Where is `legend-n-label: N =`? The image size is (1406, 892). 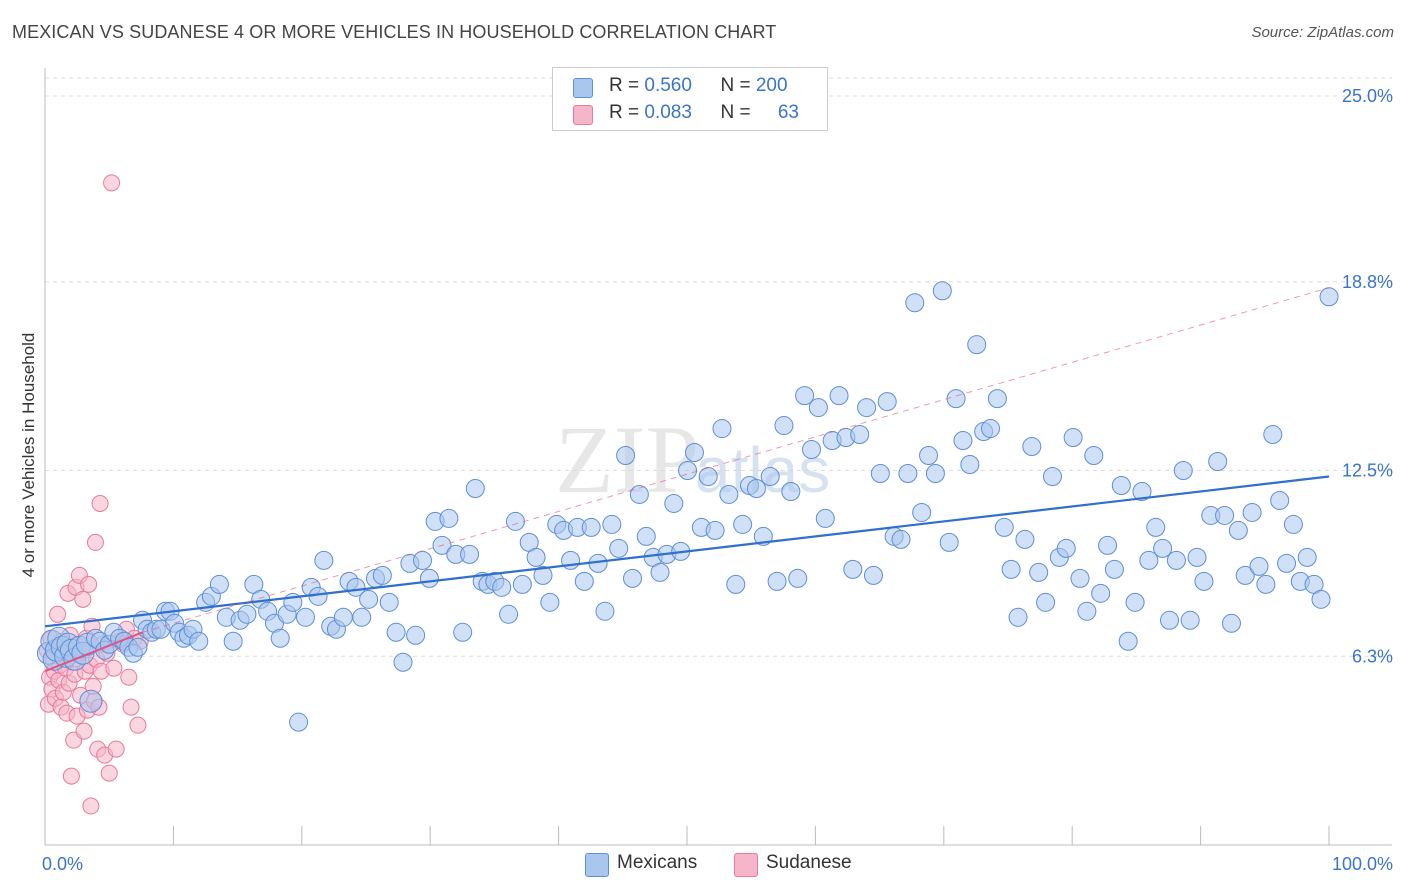 legend-n-label: N = is located at coordinates (738, 85).